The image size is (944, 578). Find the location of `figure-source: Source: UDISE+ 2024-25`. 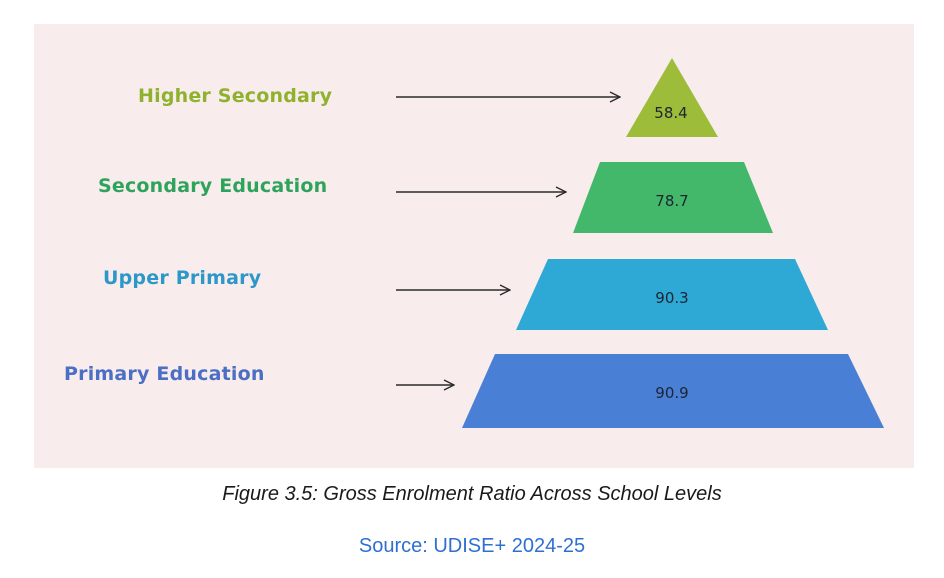

figure-source: Source: UDISE+ 2024-25 is located at coordinates (472, 546).